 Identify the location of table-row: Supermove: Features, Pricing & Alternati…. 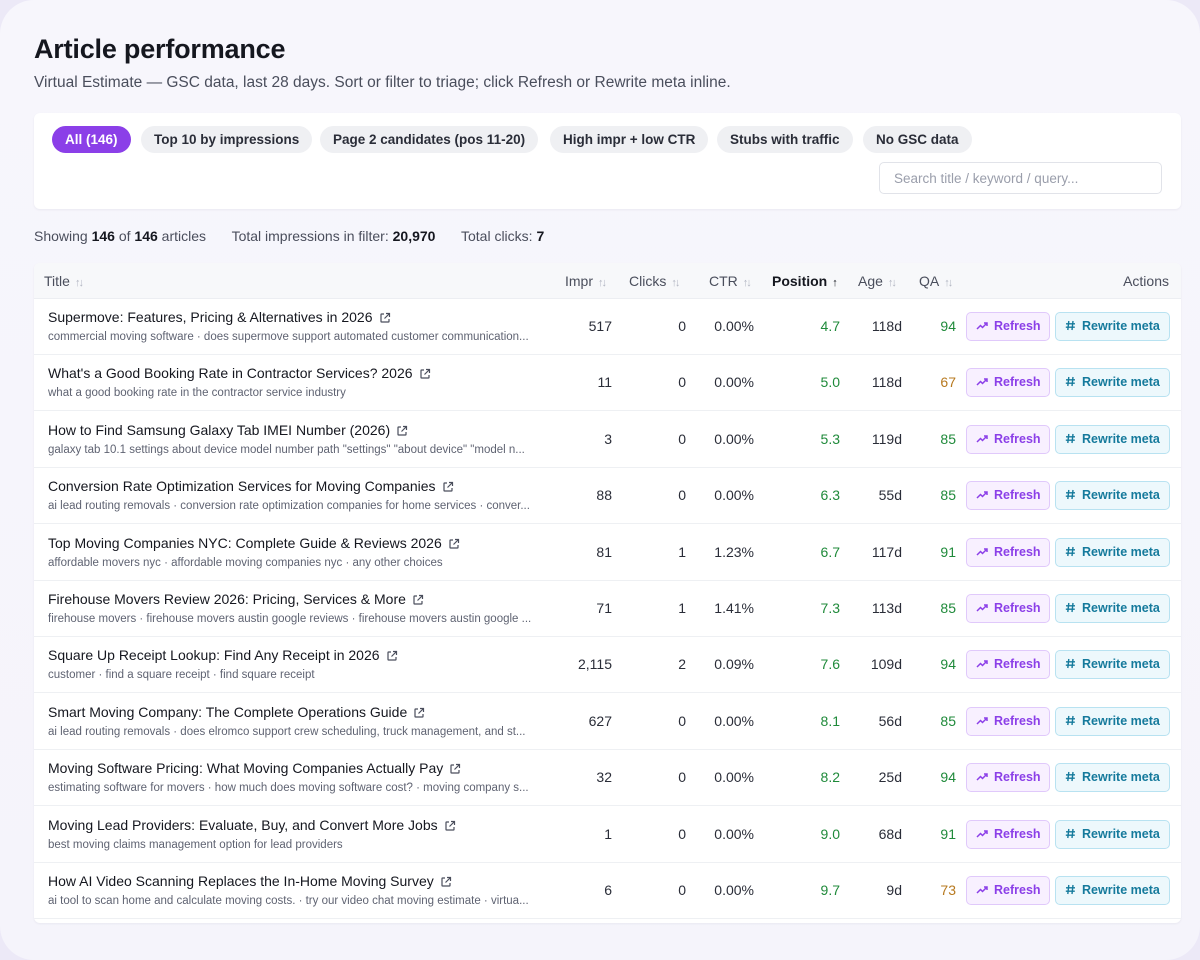
(607, 327).